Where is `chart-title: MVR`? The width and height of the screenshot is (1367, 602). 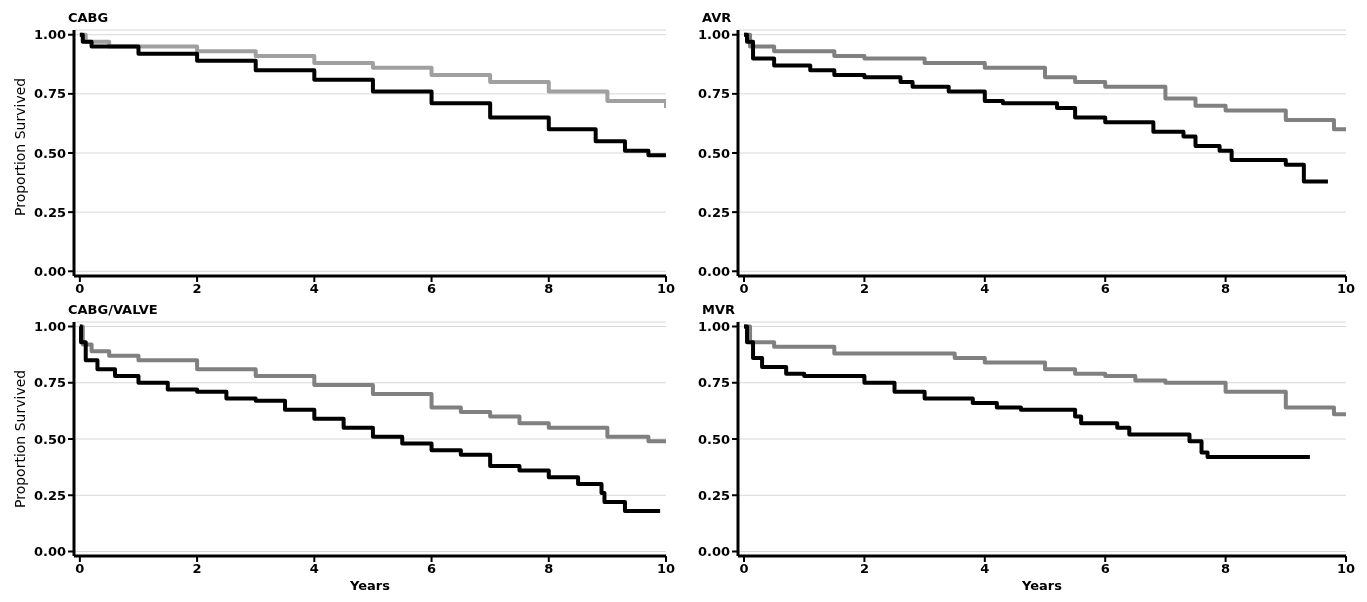 chart-title: MVR is located at coordinates (719, 309).